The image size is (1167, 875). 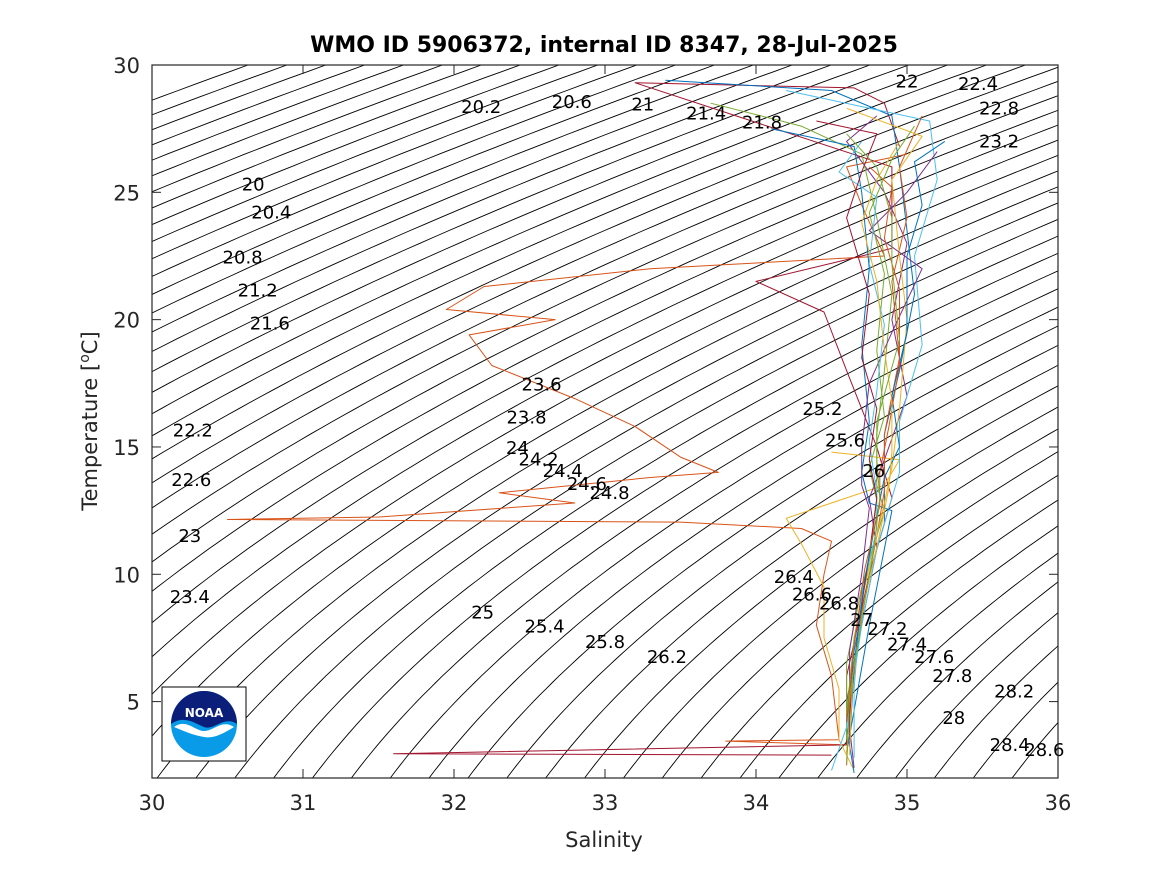 I want to click on contour-label: 21.4, so click(x=706, y=113).